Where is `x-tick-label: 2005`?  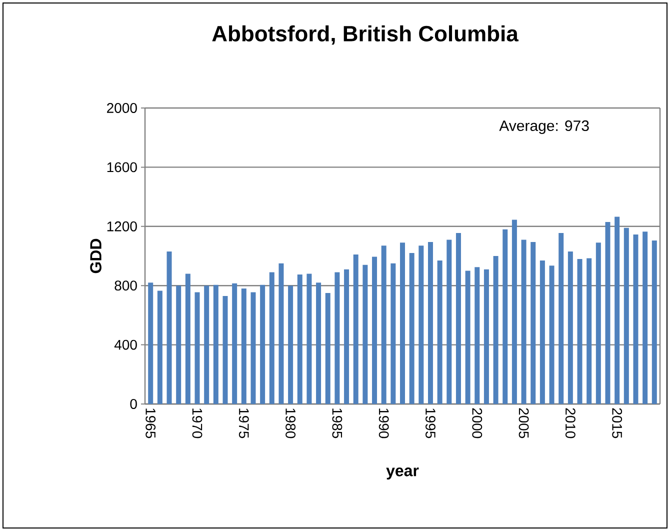
x-tick-label: 2005 is located at coordinates (523, 423).